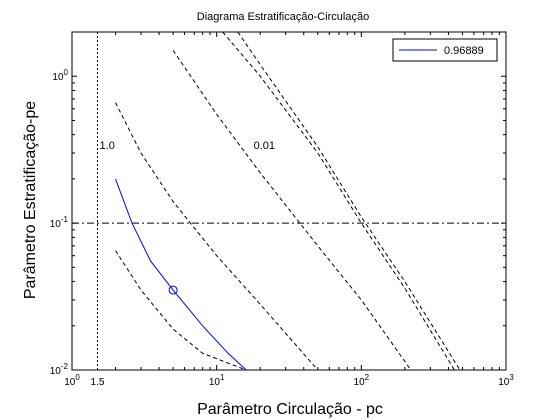  What do you see at coordinates (107, 146) in the screenshot?
I see `curve-annotation-1: 1.0` at bounding box center [107, 146].